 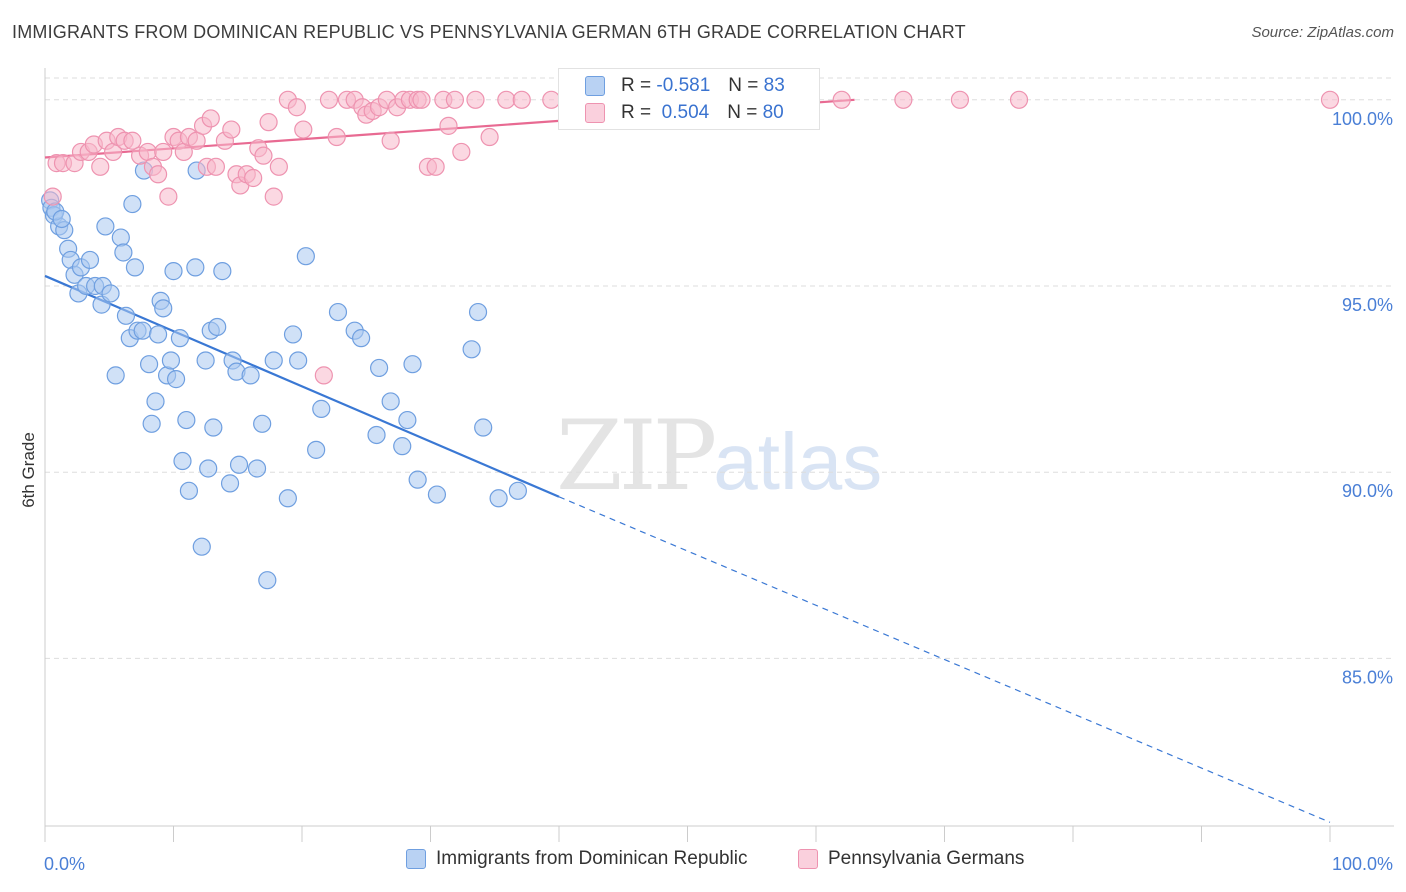 What do you see at coordinates (1362, 119) in the screenshot?
I see `y-tick-label: 100.0%` at bounding box center [1362, 119].